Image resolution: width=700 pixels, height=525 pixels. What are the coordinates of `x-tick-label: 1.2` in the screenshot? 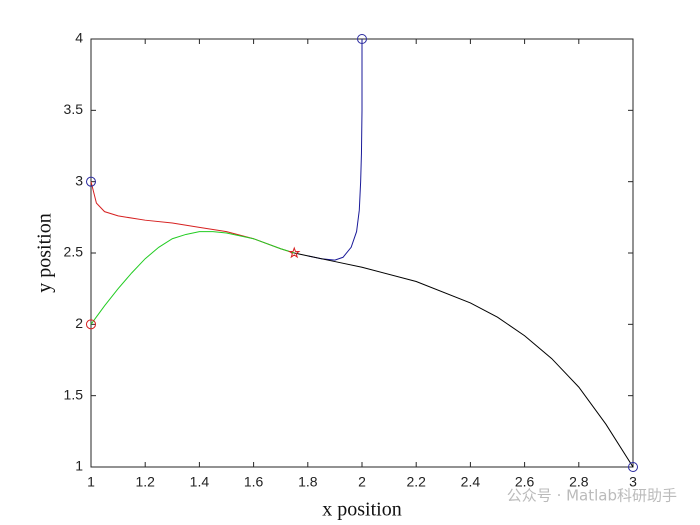 It's located at (145, 482).